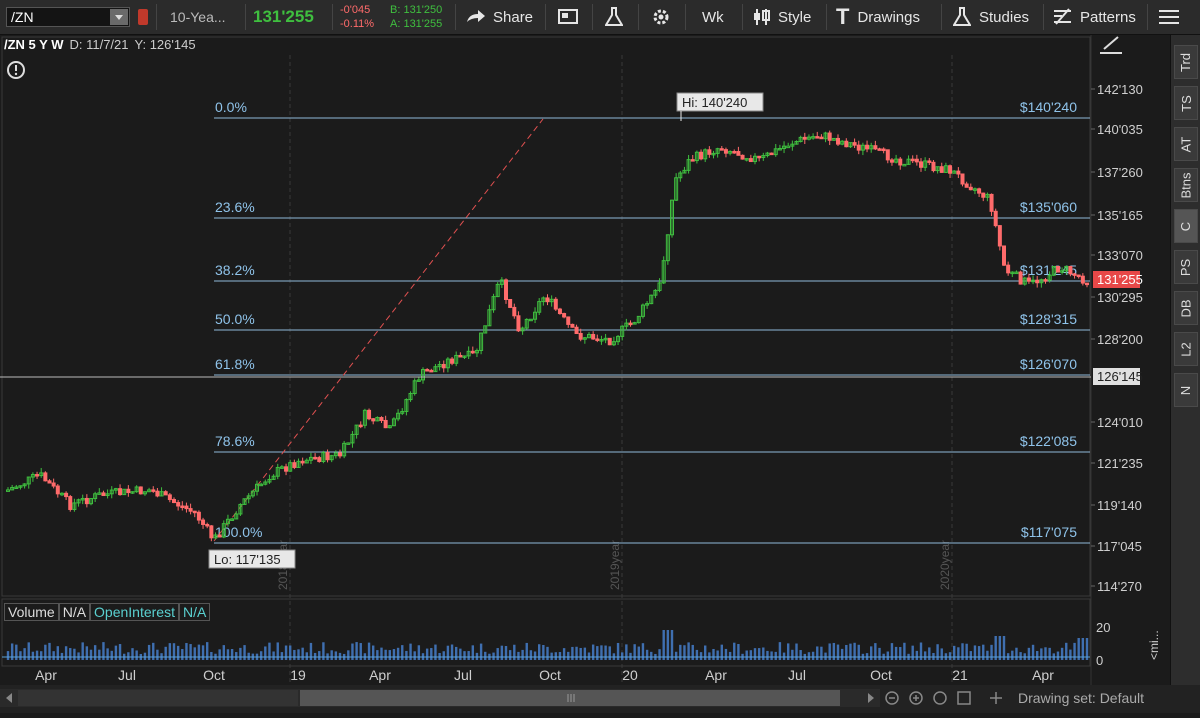  What do you see at coordinates (1062, 16) in the screenshot?
I see `patterns-icon` at bounding box center [1062, 16].